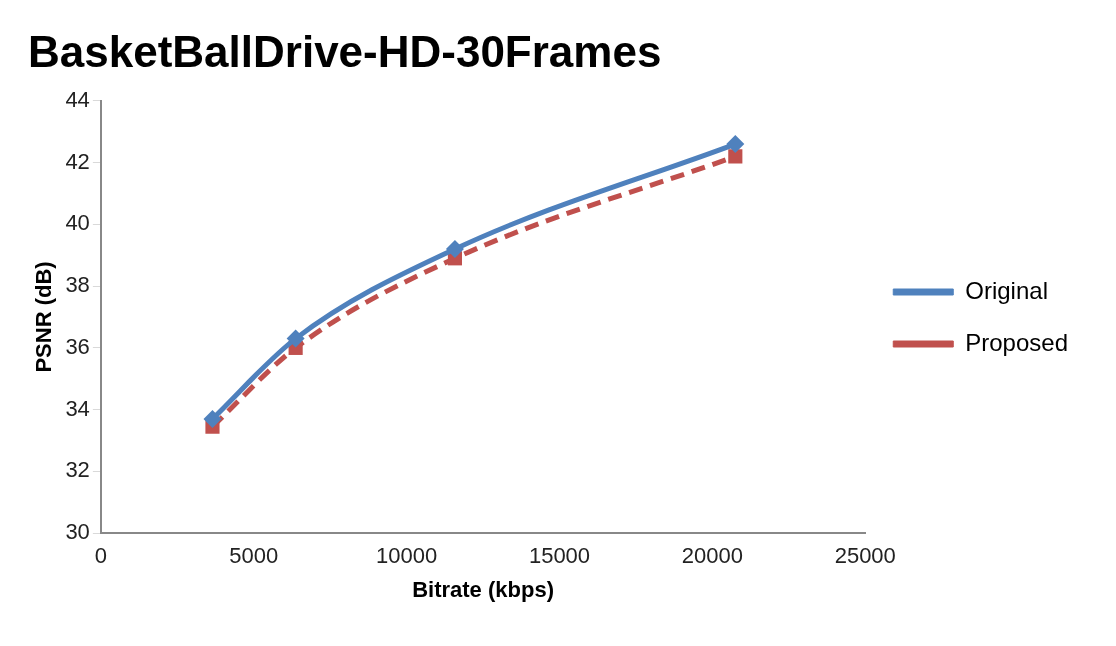  What do you see at coordinates (44, 317) in the screenshot?
I see `y-axis-title: PSNR (dB)` at bounding box center [44, 317].